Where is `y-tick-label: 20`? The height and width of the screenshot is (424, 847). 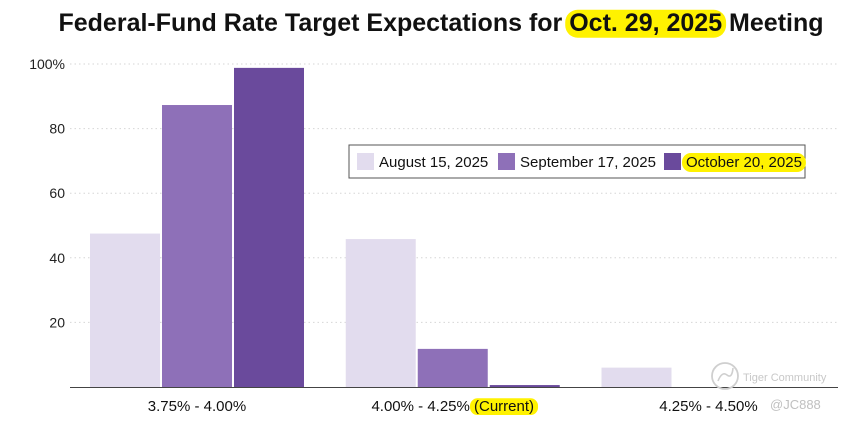
y-tick-label: 20 is located at coordinates (57, 322).